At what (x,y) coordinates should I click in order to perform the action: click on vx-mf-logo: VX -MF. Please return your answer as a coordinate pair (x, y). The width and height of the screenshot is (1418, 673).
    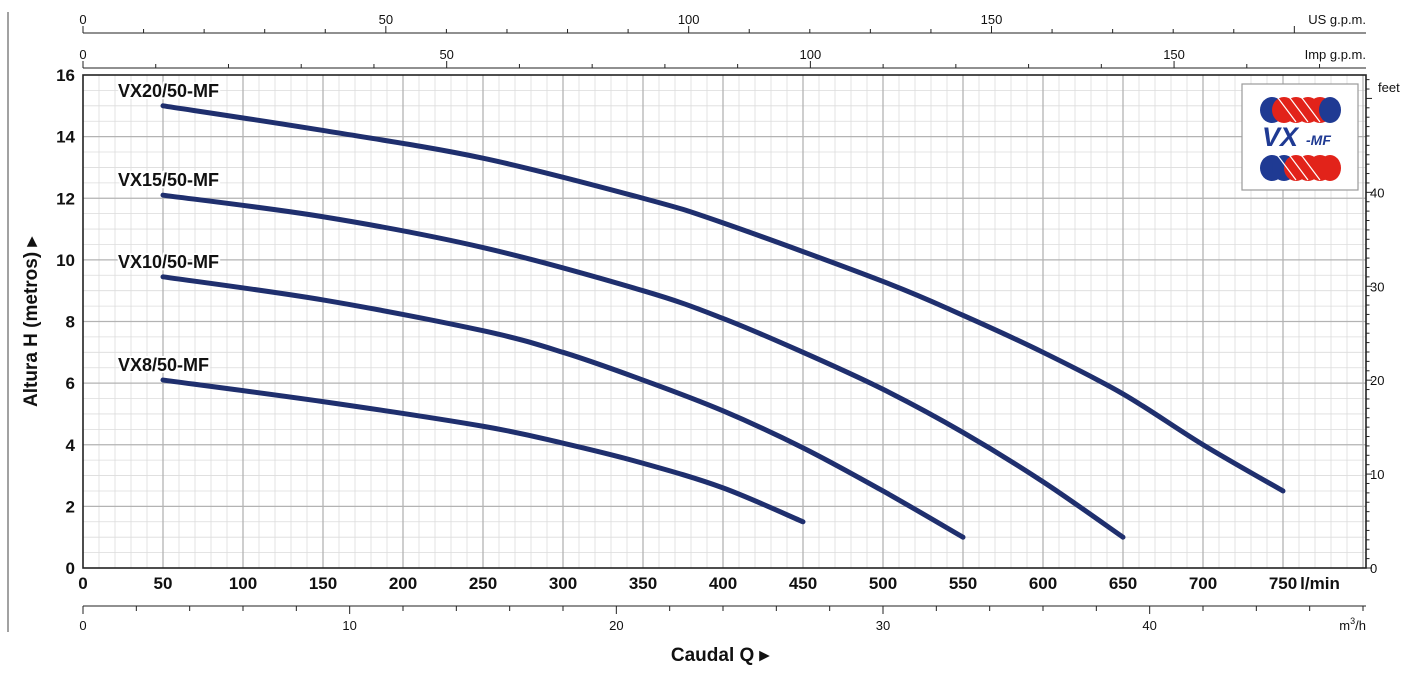
    Looking at the image, I should click on (1300, 137).